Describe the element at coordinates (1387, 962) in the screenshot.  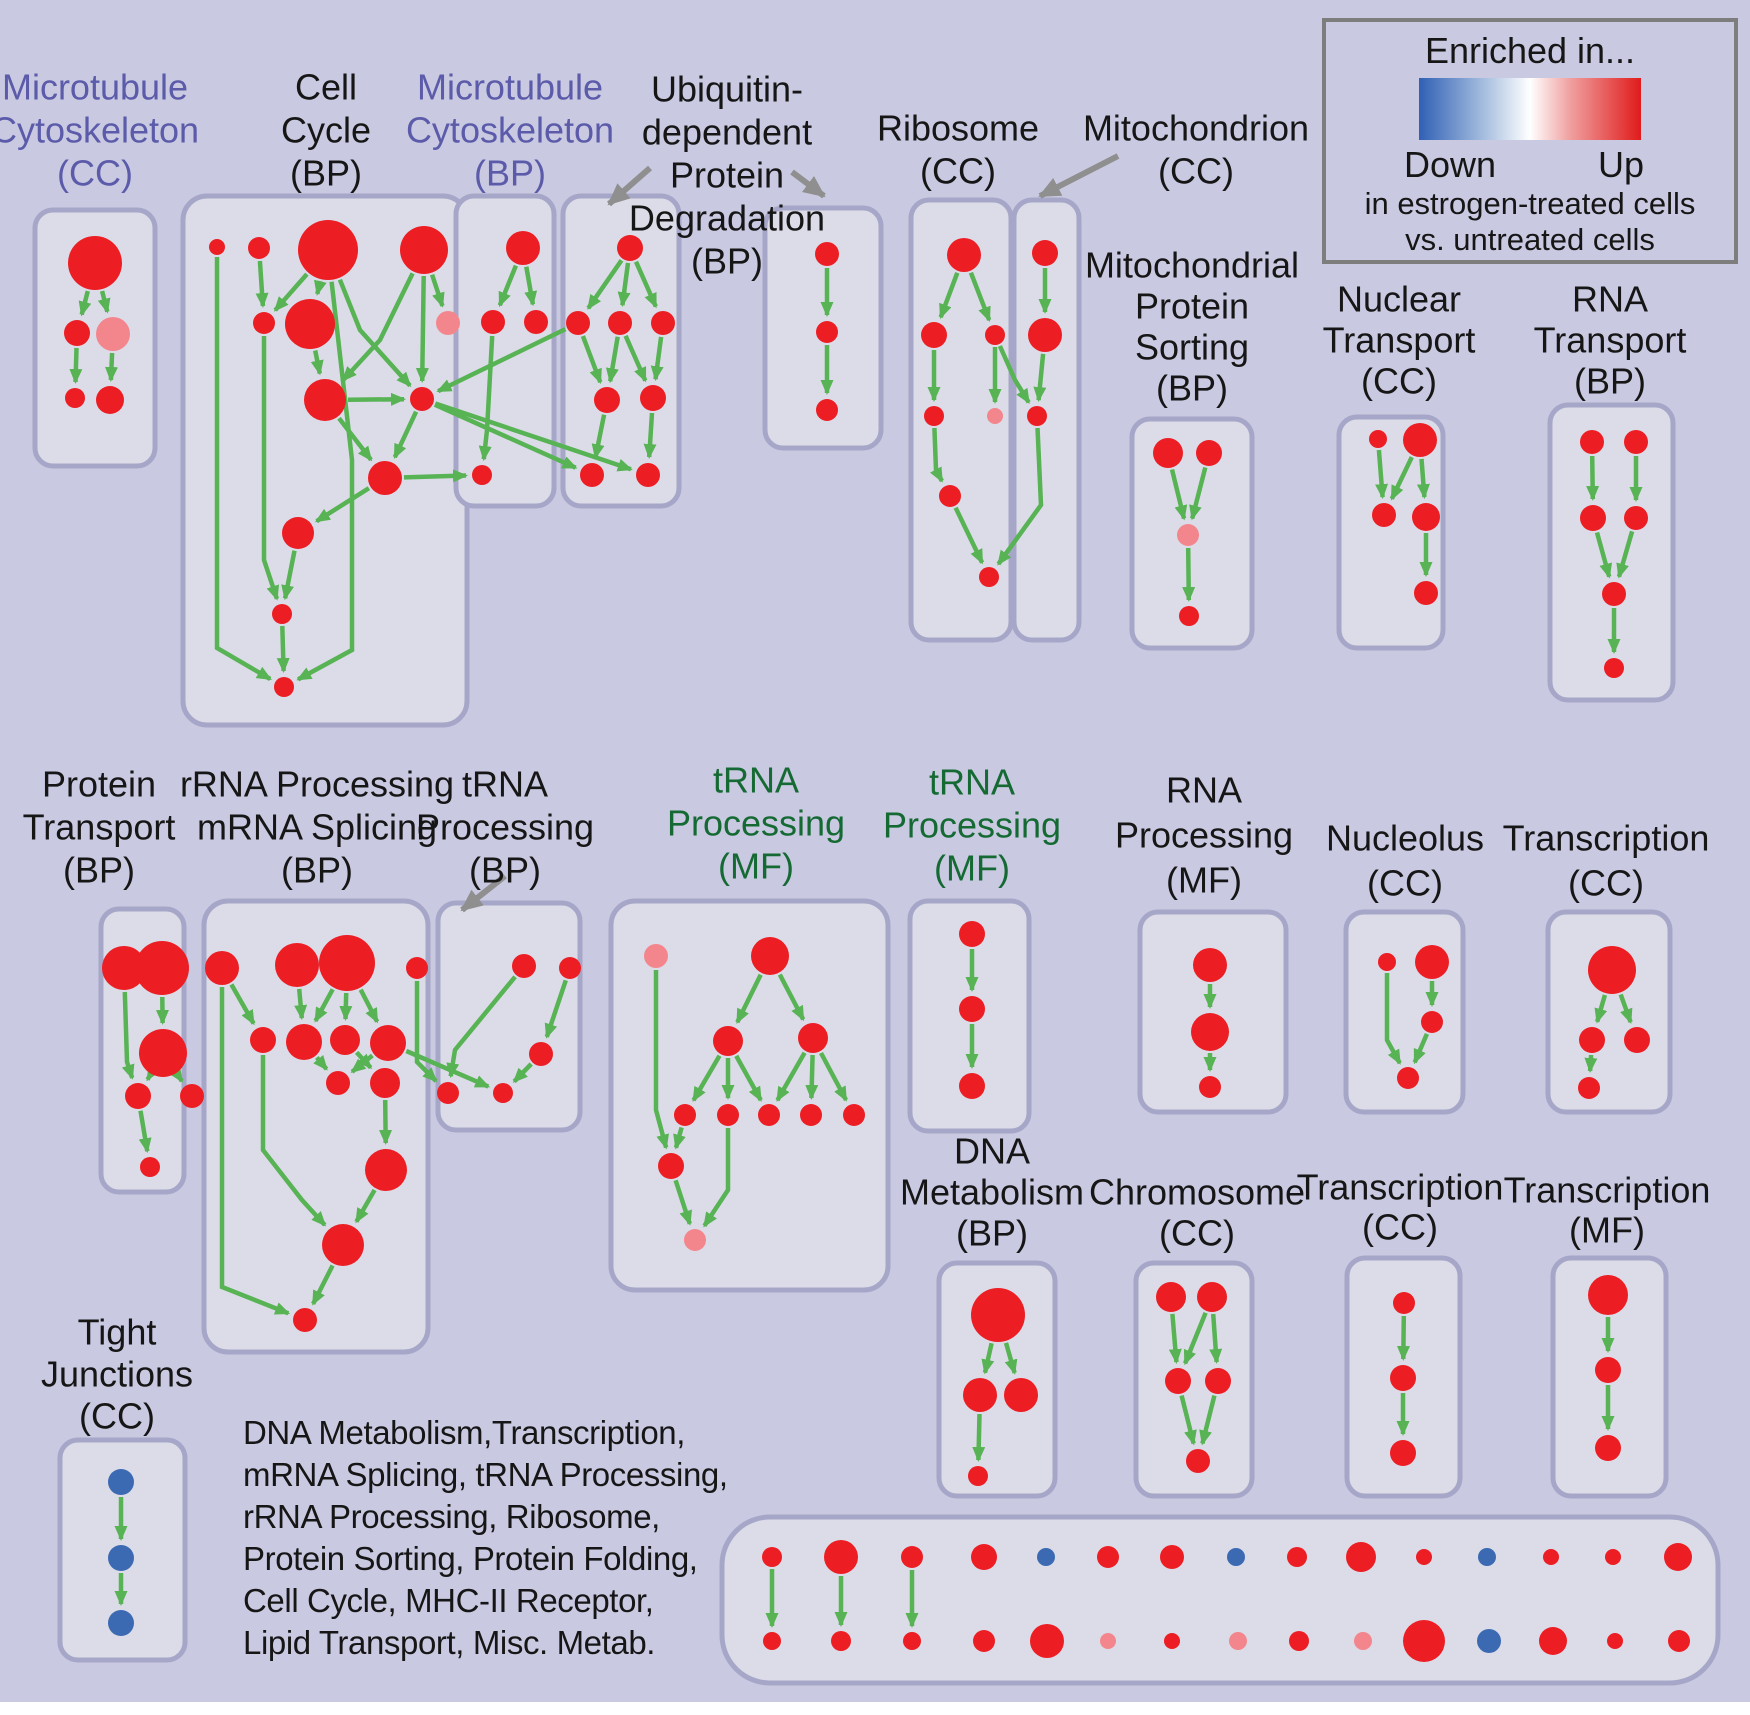
I see `go-term-node-nc.a` at that location.